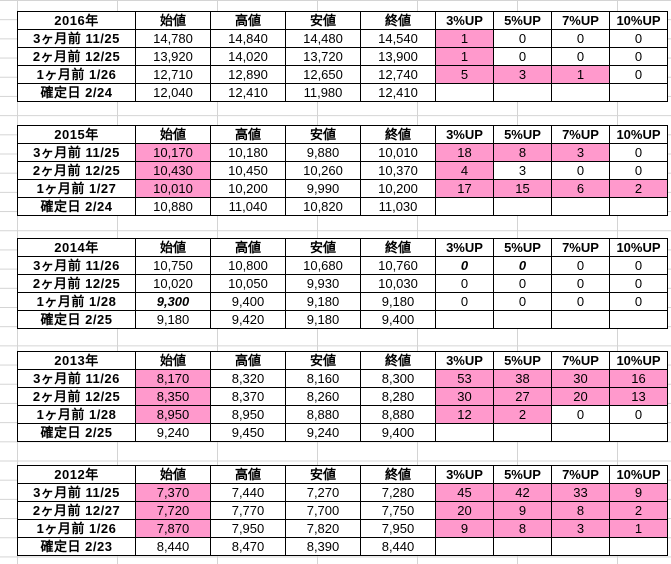 This screenshot has height=564, width=671. Describe the element at coordinates (173, 510) in the screenshot. I see `price-cell: 7,720` at that location.